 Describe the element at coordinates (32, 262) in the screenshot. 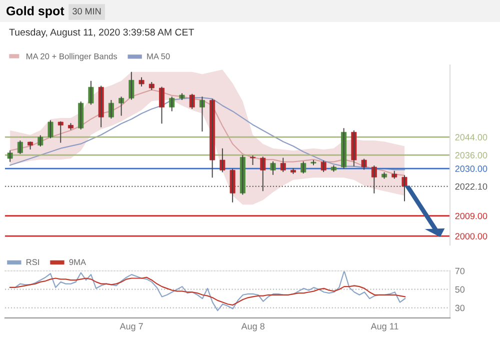

I see `legend-label: RSI` at that location.